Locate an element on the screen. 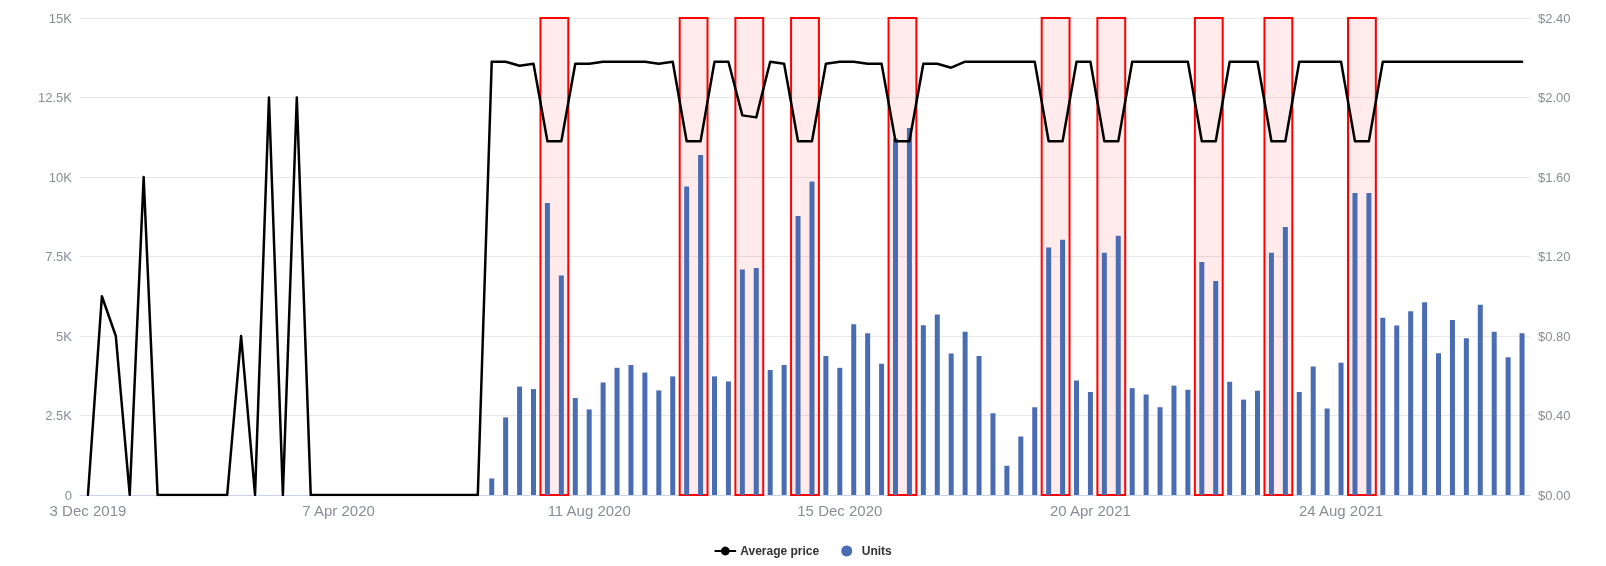  x-tick-label: 7 Apr 2020 is located at coordinates (338, 510).